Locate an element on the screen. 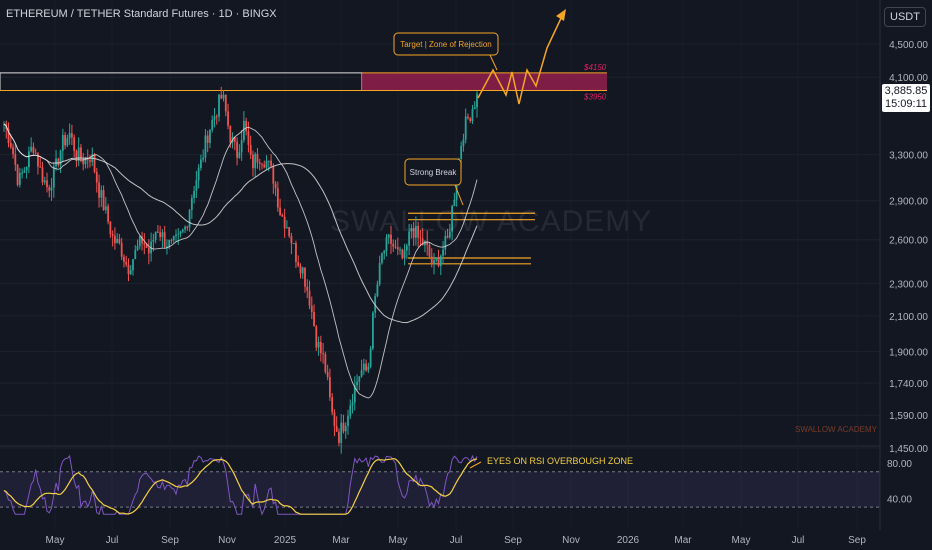  strong-break-callout is located at coordinates (433, 172).